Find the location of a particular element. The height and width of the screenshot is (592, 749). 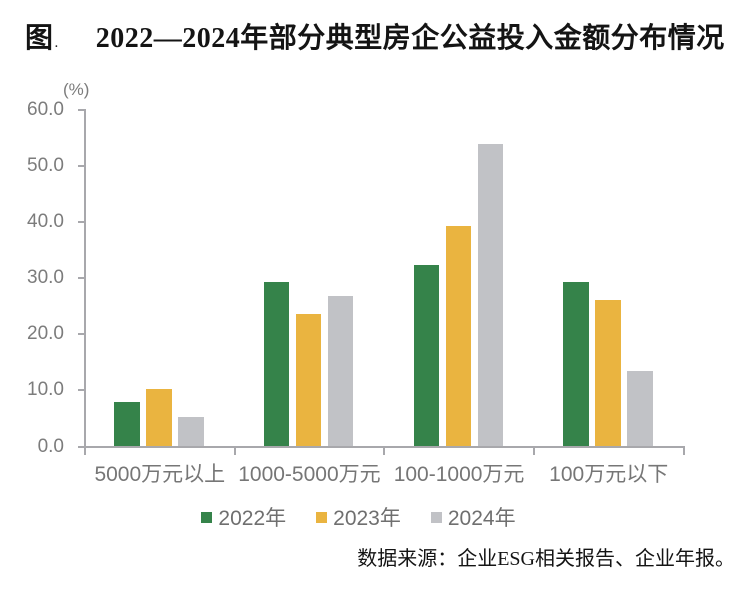

y-tick-label: 50.0 is located at coordinates (45, 166).